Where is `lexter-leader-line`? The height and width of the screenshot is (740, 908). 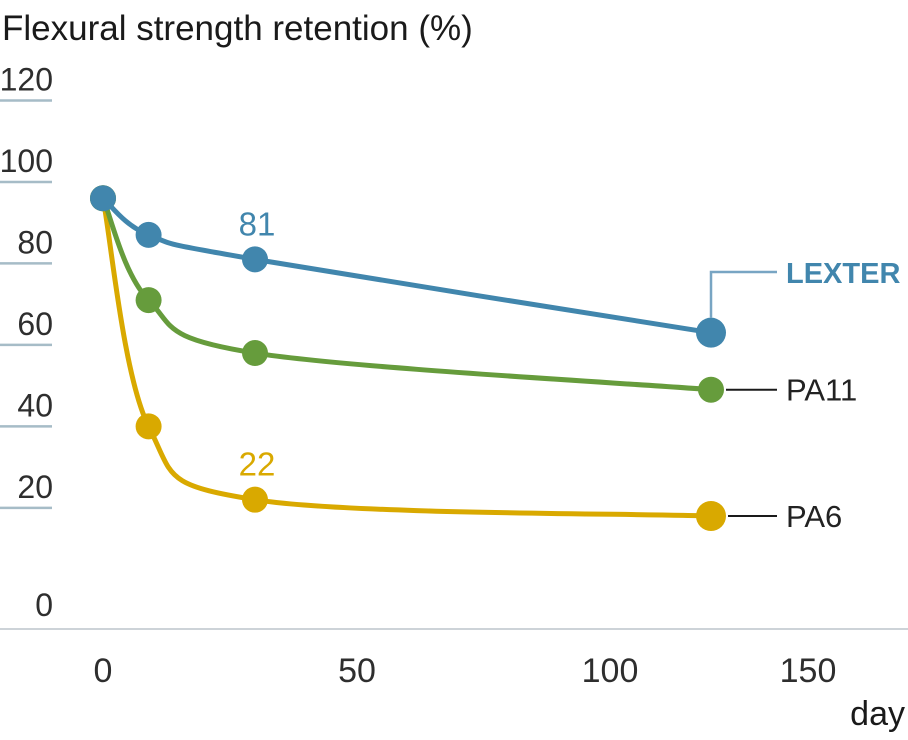
lexter-leader-line is located at coordinates (743, 294).